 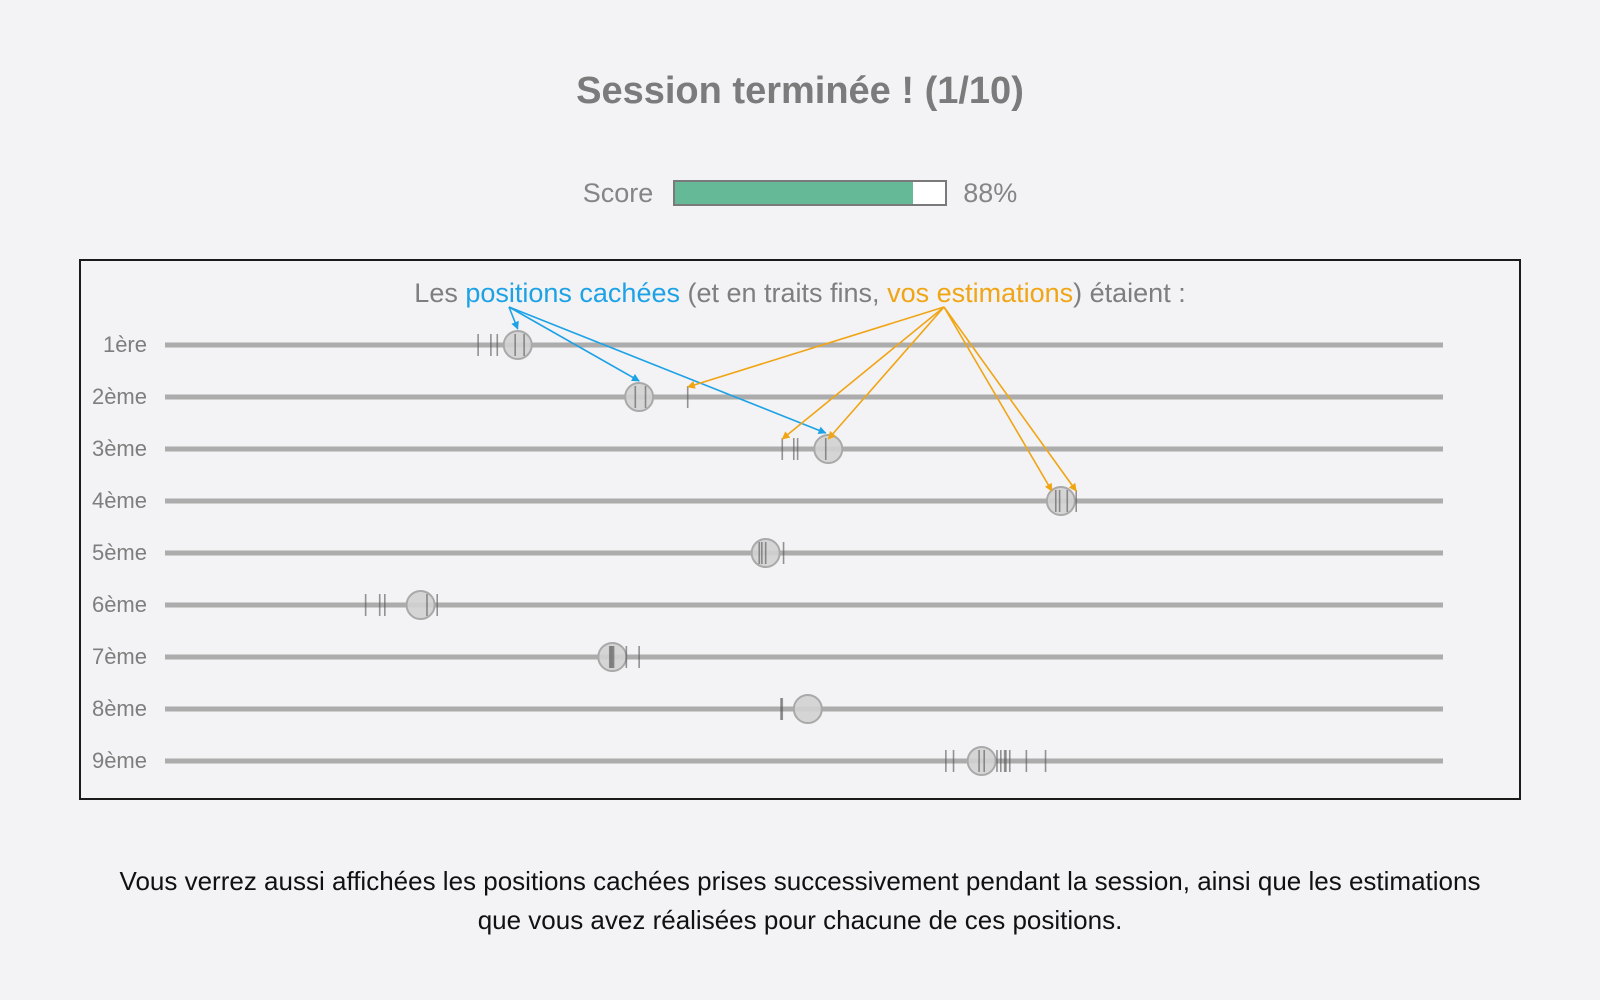 What do you see at coordinates (119, 604) in the screenshot?
I see `row-label: 6ème` at bounding box center [119, 604].